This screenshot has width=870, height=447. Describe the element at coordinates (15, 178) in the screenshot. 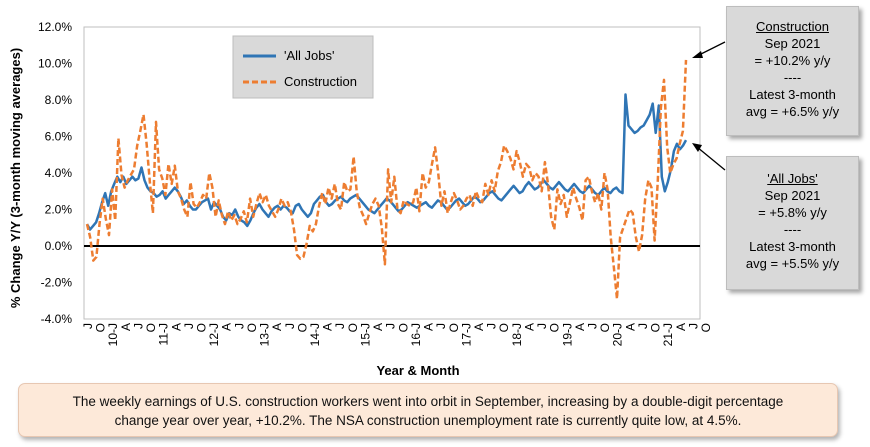

I see `y-axis-label: % Change Y/Y (3-month moving averages)` at that location.